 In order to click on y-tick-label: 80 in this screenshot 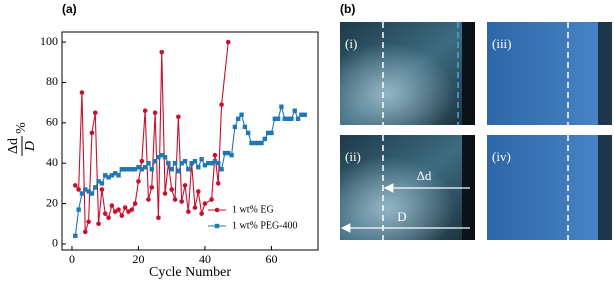, I will do `click(52, 81)`.